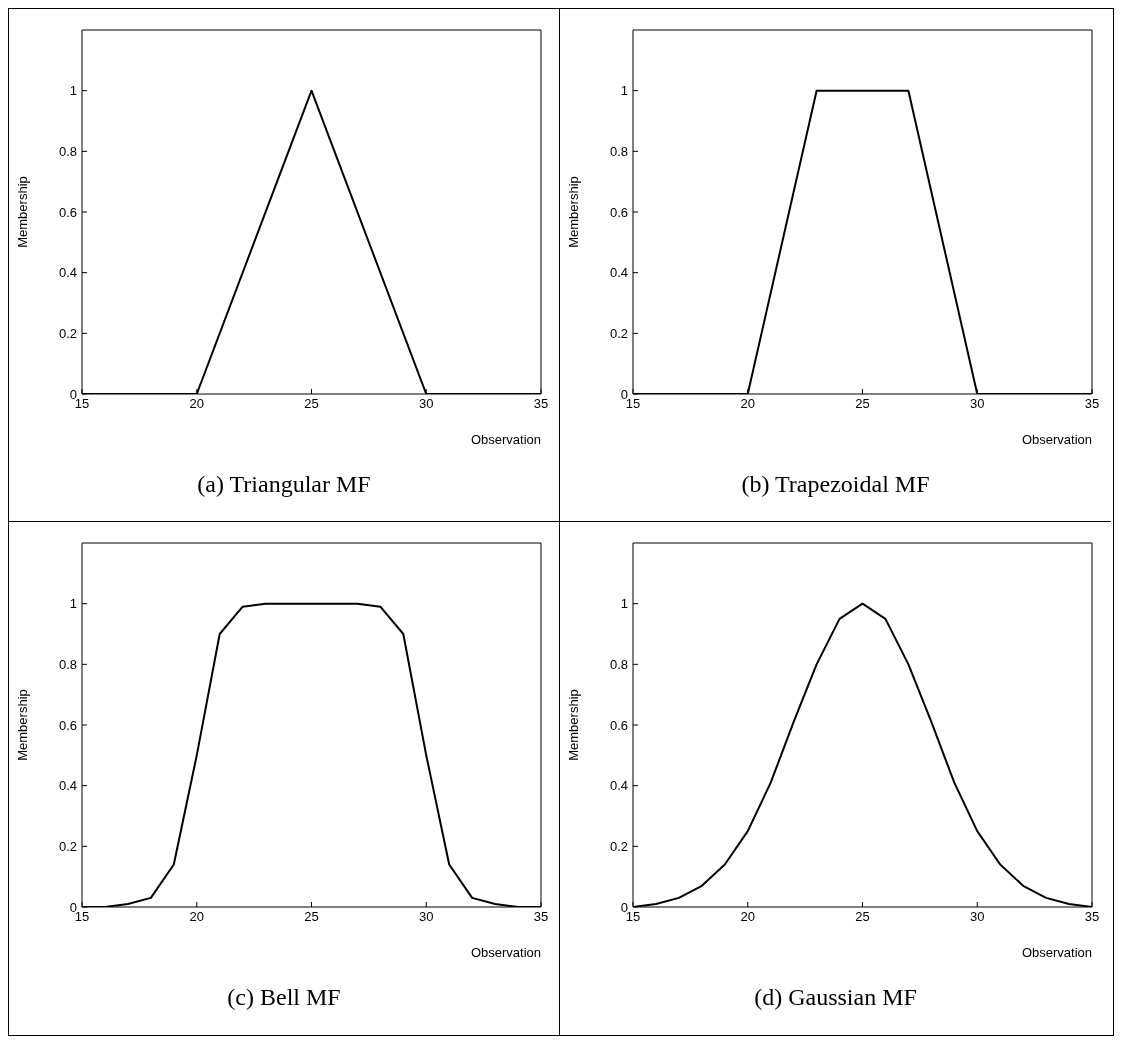  I want to click on text: (c) Bell MF, so click(284, 997).